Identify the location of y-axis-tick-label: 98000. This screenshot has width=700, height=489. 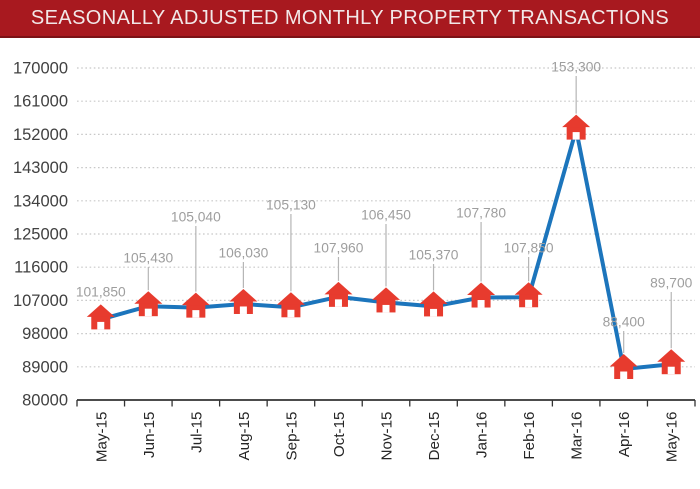
(45, 334).